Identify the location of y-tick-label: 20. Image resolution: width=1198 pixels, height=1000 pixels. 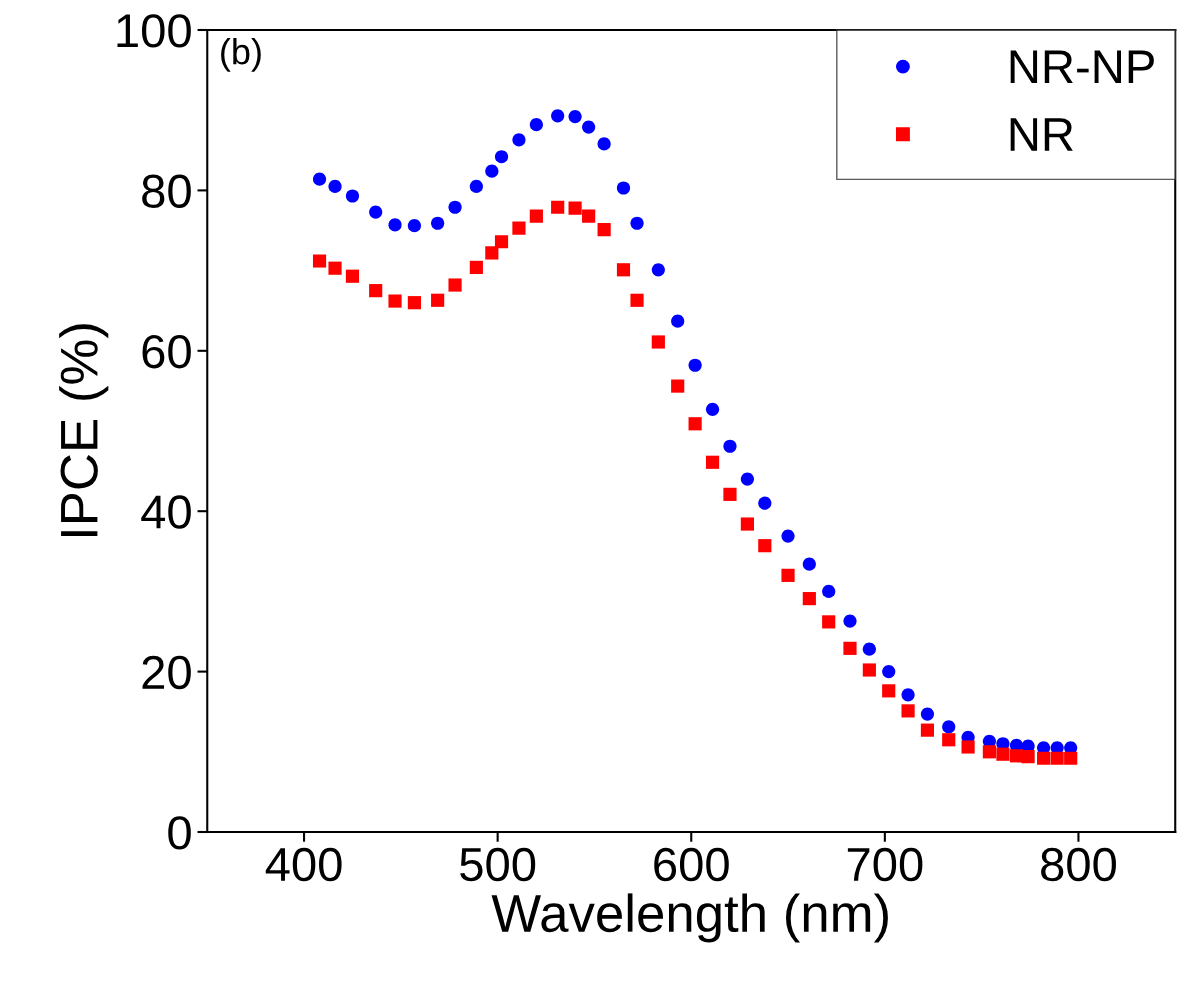
(166, 672).